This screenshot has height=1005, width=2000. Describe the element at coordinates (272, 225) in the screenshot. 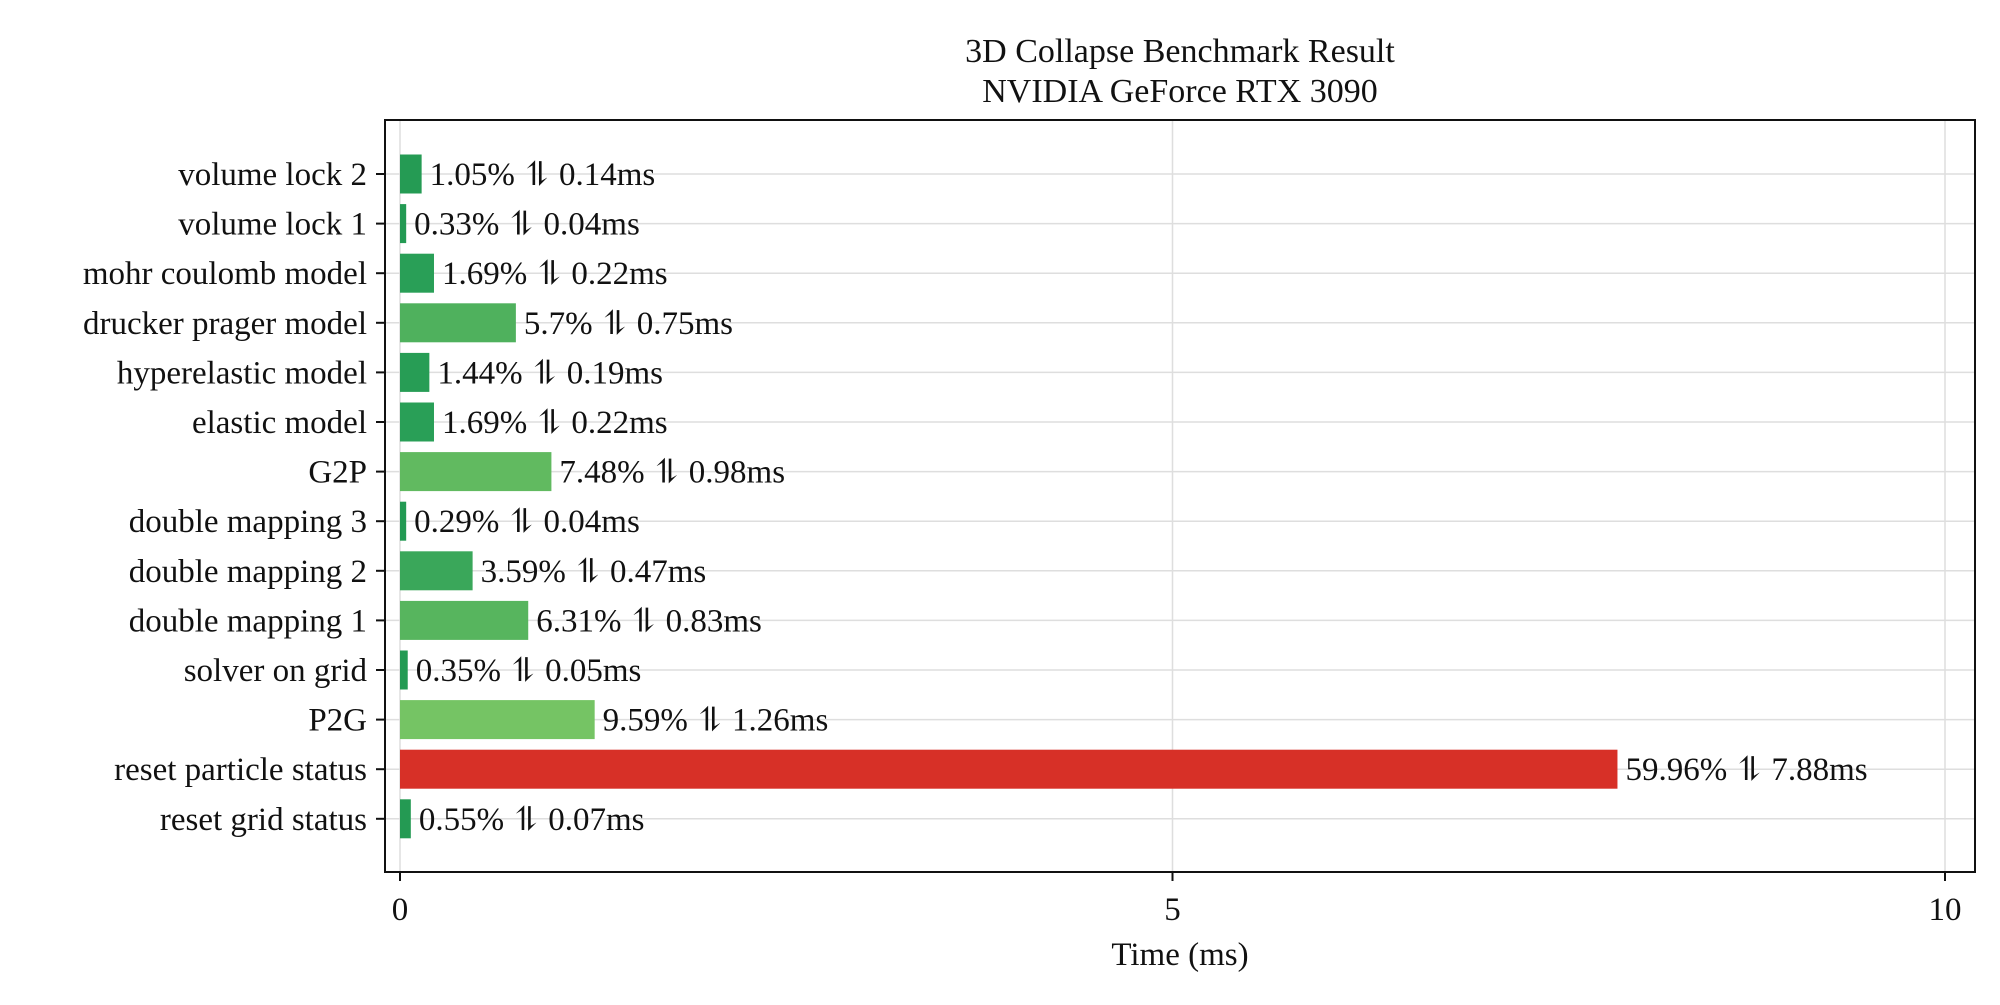

I see `category-label: volume lock 1` at that location.